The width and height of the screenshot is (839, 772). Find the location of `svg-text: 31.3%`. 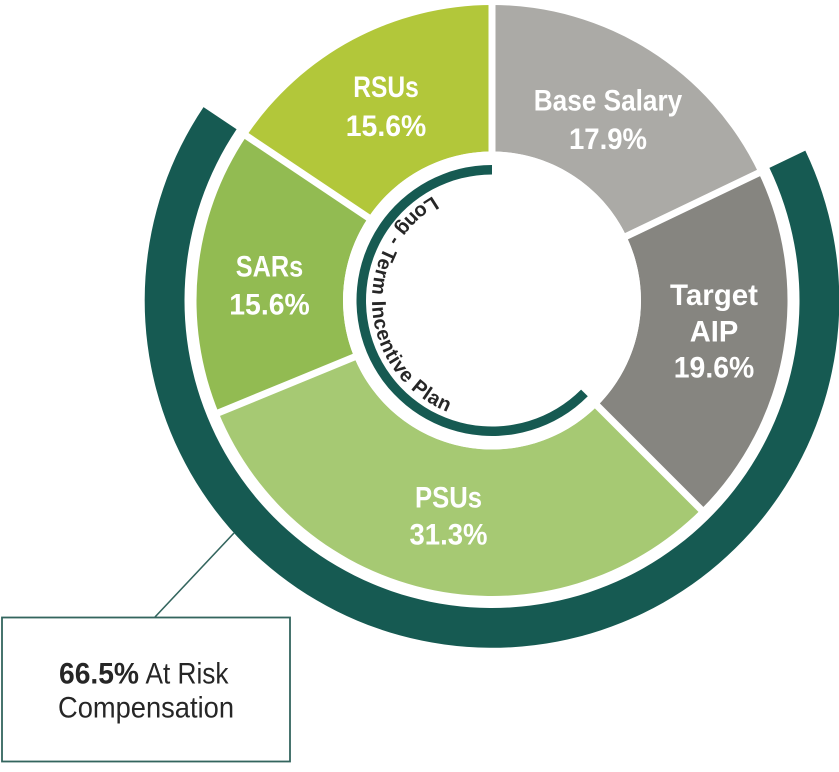

svg-text: 31.3% is located at coordinates (449, 535).